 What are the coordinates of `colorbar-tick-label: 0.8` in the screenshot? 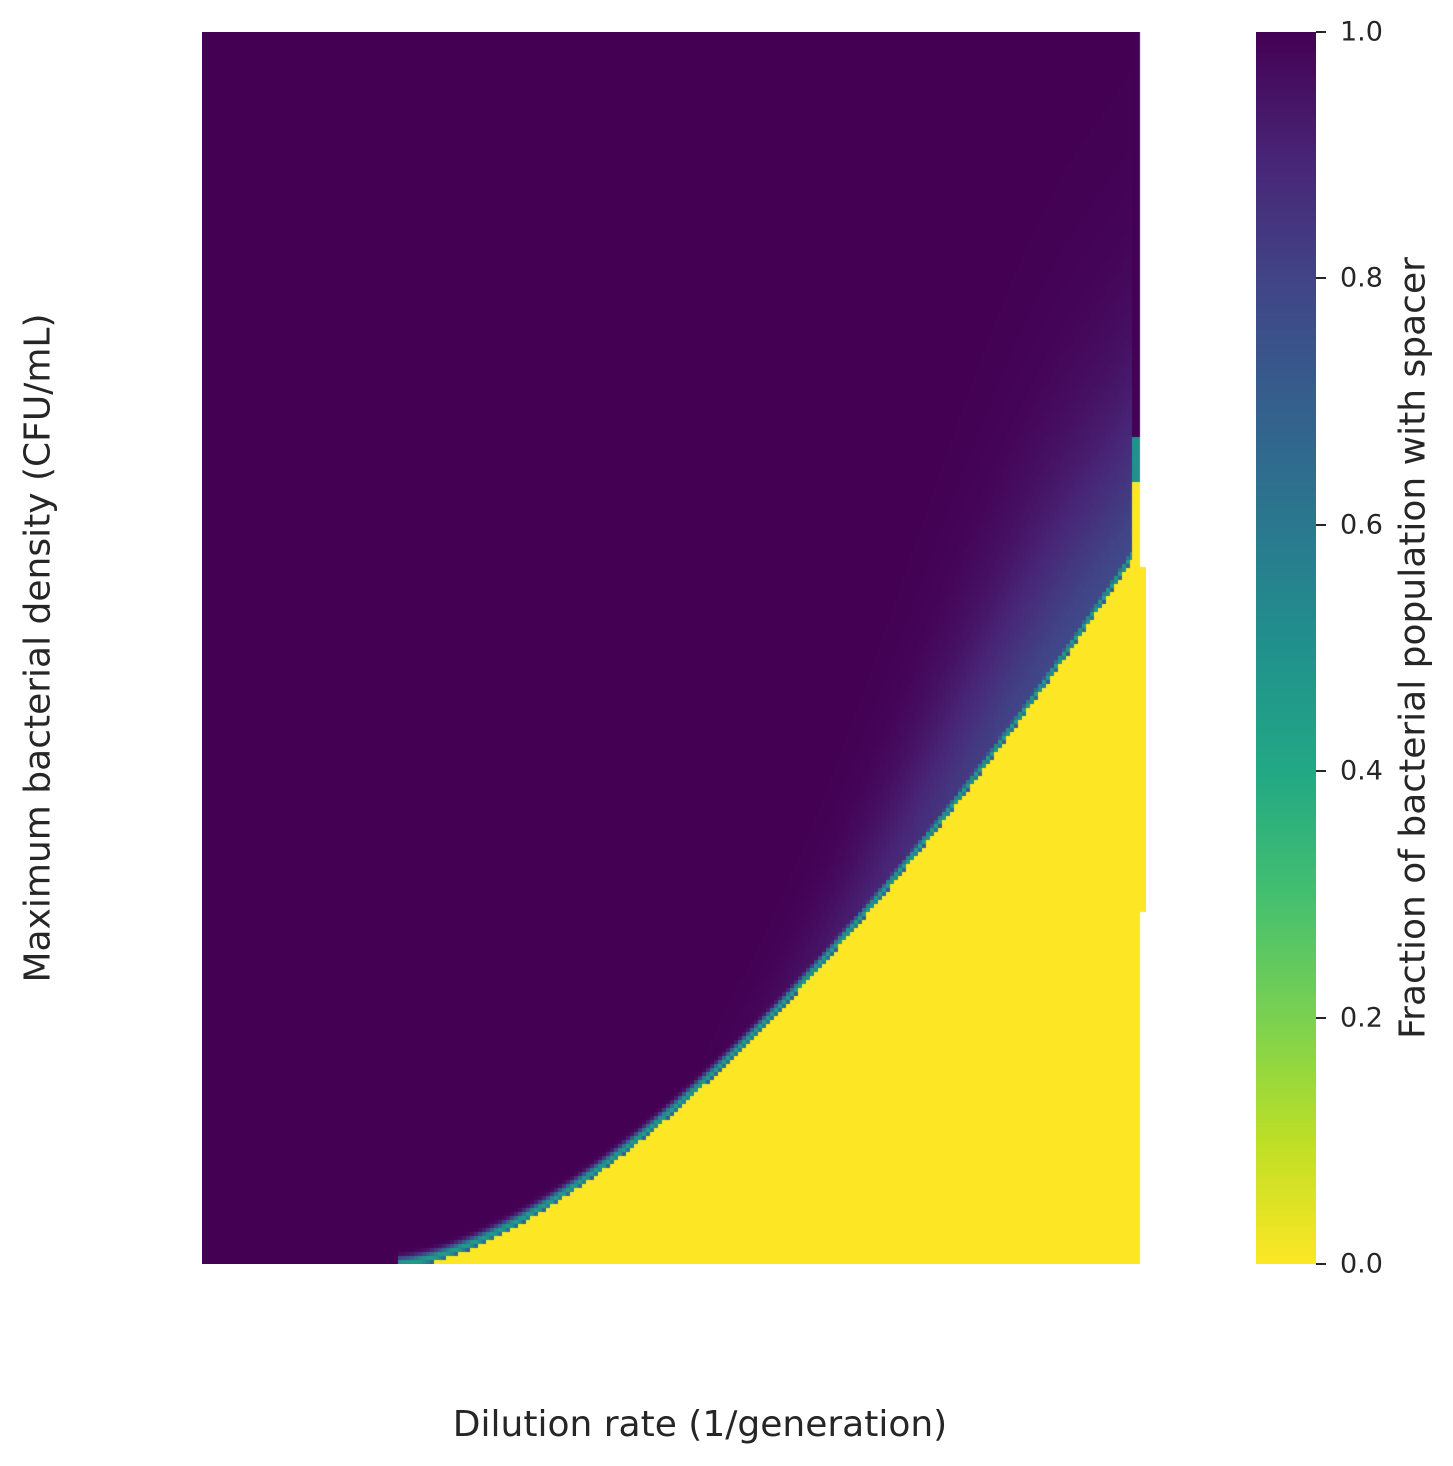 It's located at (1361, 278).